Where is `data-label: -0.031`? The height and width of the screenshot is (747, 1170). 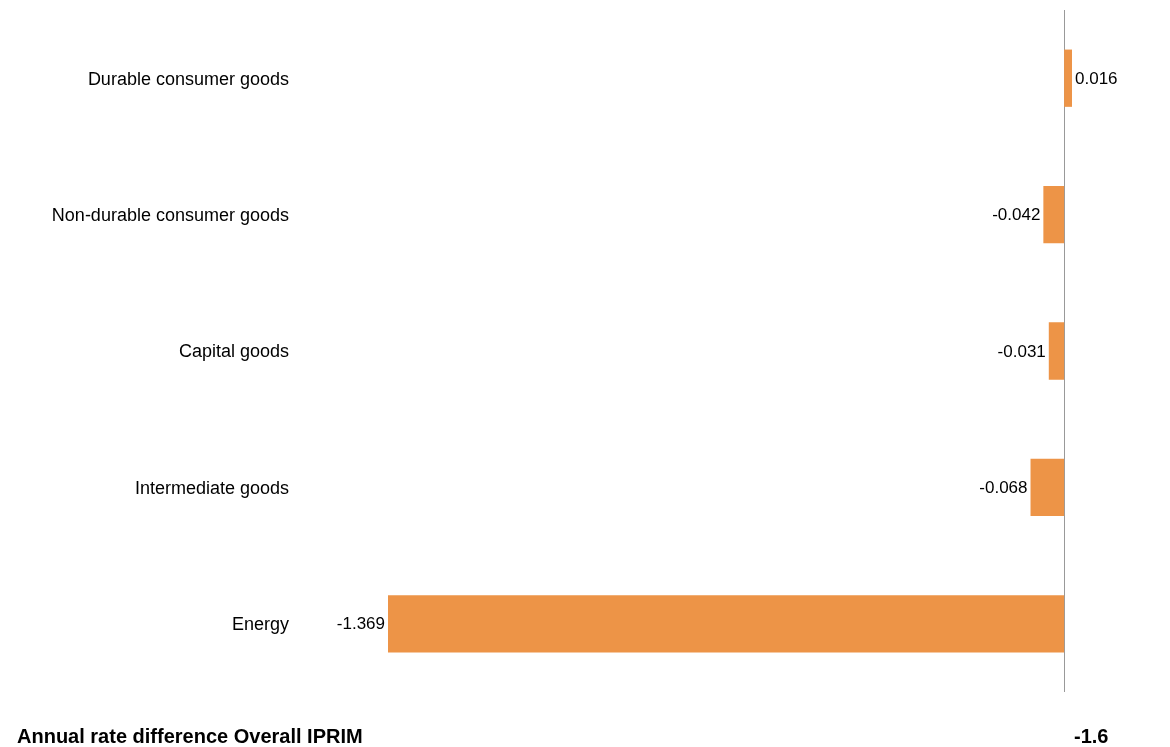 data-label: -0.031 is located at coordinates (1021, 351).